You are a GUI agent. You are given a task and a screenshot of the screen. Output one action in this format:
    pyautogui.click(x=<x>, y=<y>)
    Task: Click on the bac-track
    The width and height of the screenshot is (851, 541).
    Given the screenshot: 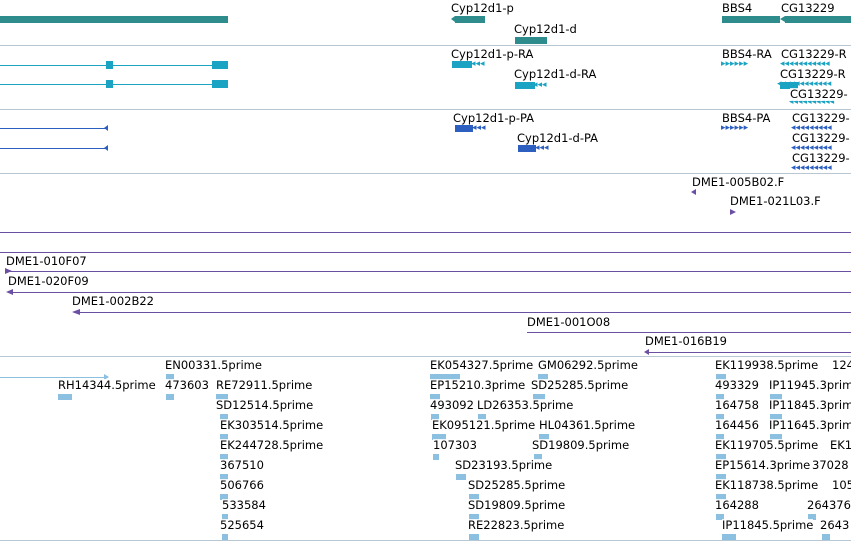 What is the action you would take?
    pyautogui.click(x=425, y=242)
    